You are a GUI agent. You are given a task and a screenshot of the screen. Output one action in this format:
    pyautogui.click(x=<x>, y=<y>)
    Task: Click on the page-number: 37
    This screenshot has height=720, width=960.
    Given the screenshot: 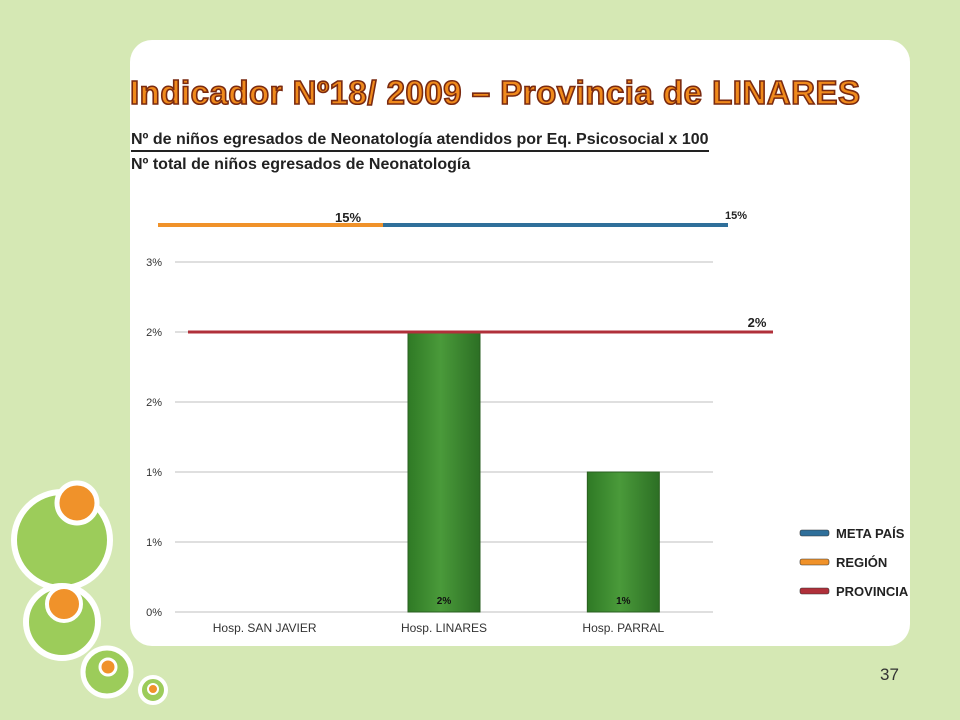 What is the action you would take?
    pyautogui.click(x=889, y=674)
    